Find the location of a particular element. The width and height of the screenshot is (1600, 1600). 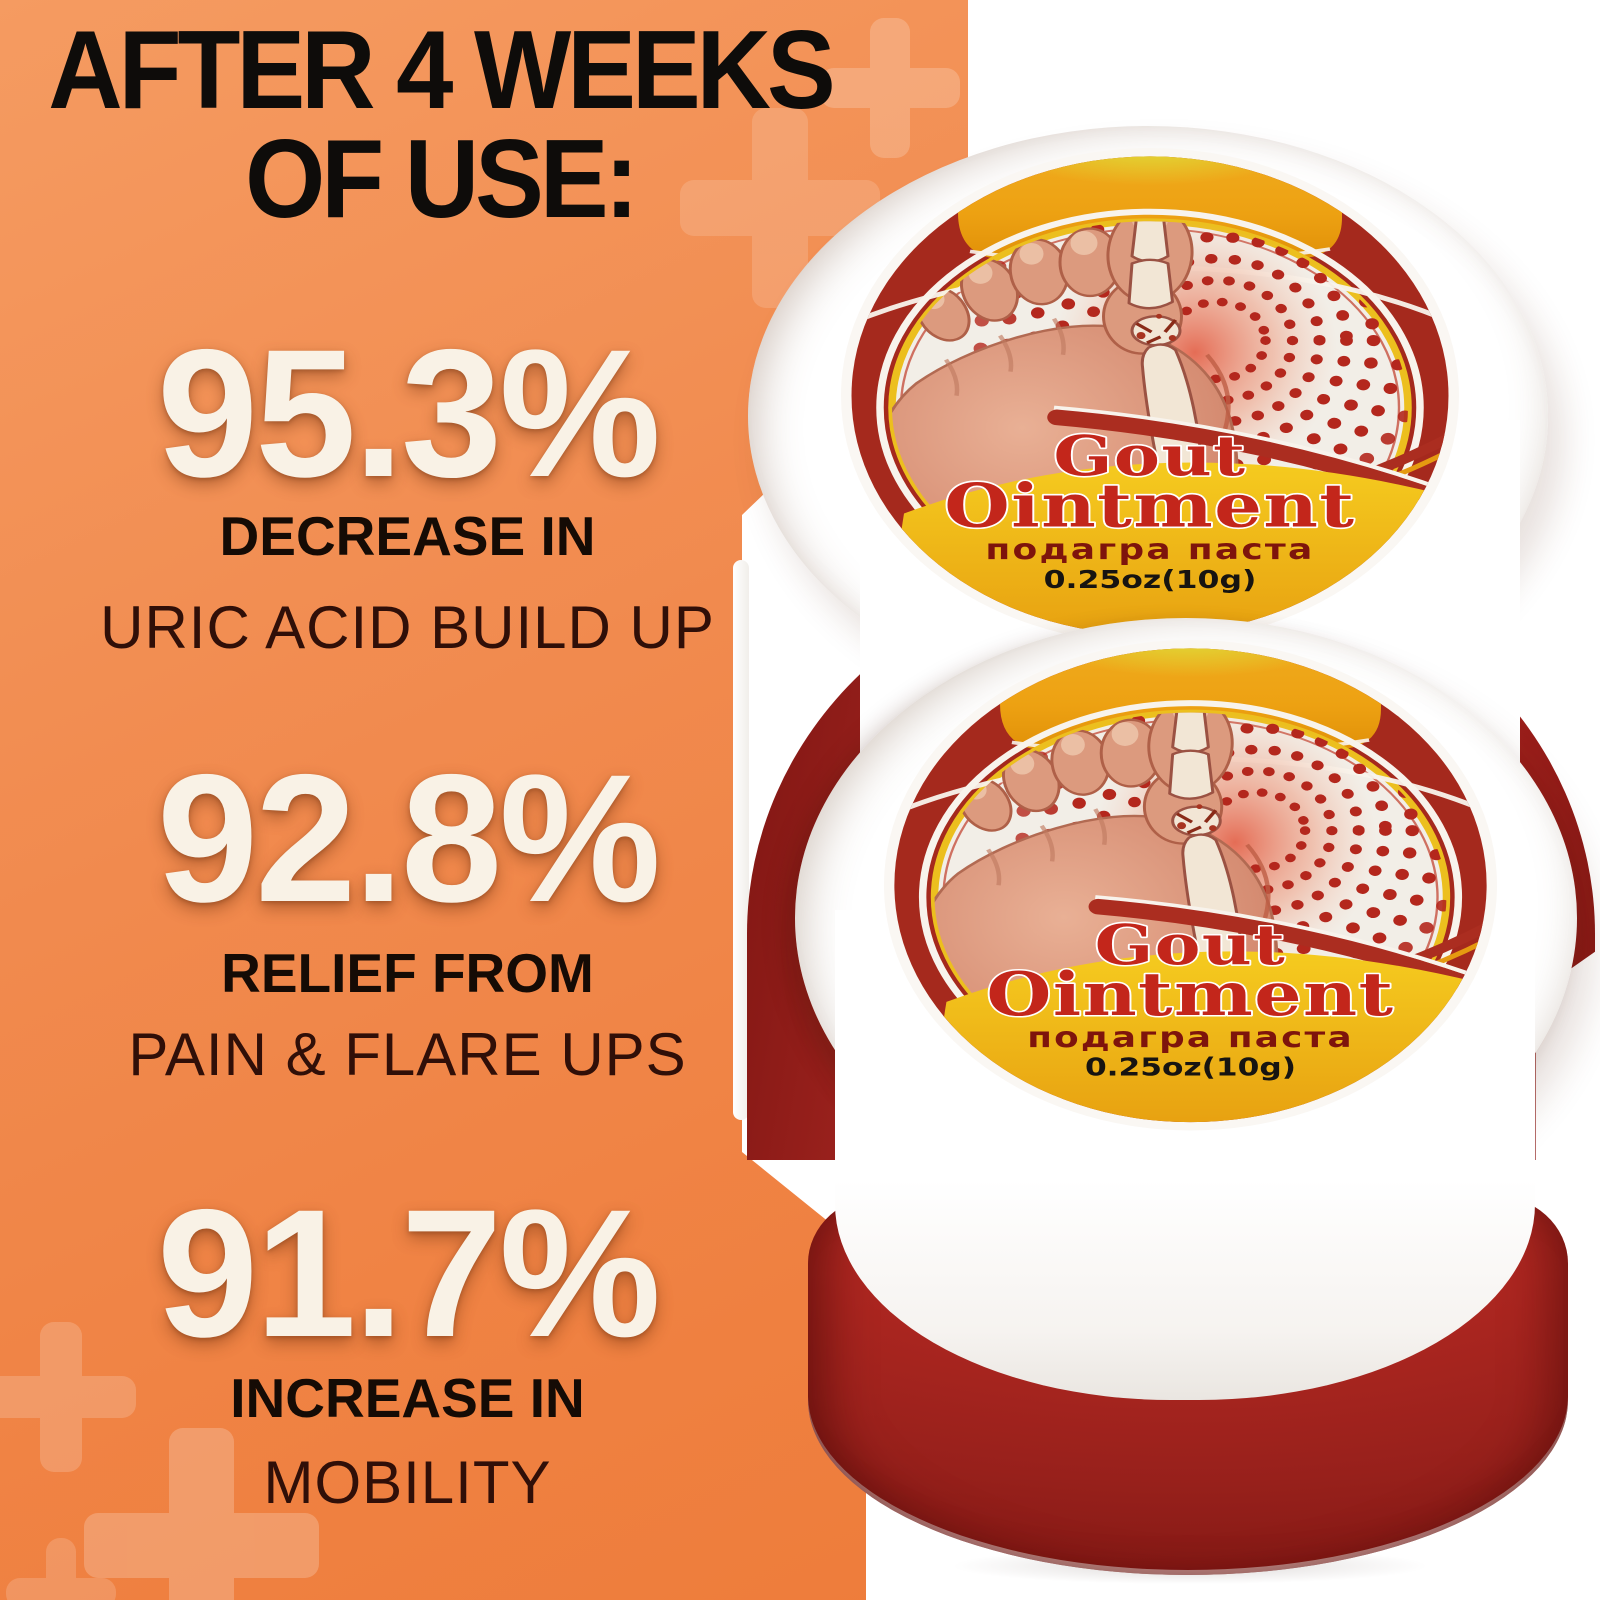

stat-subtitle-pain-relief: PAIN & FLARE UPS is located at coordinates (407, 1054).